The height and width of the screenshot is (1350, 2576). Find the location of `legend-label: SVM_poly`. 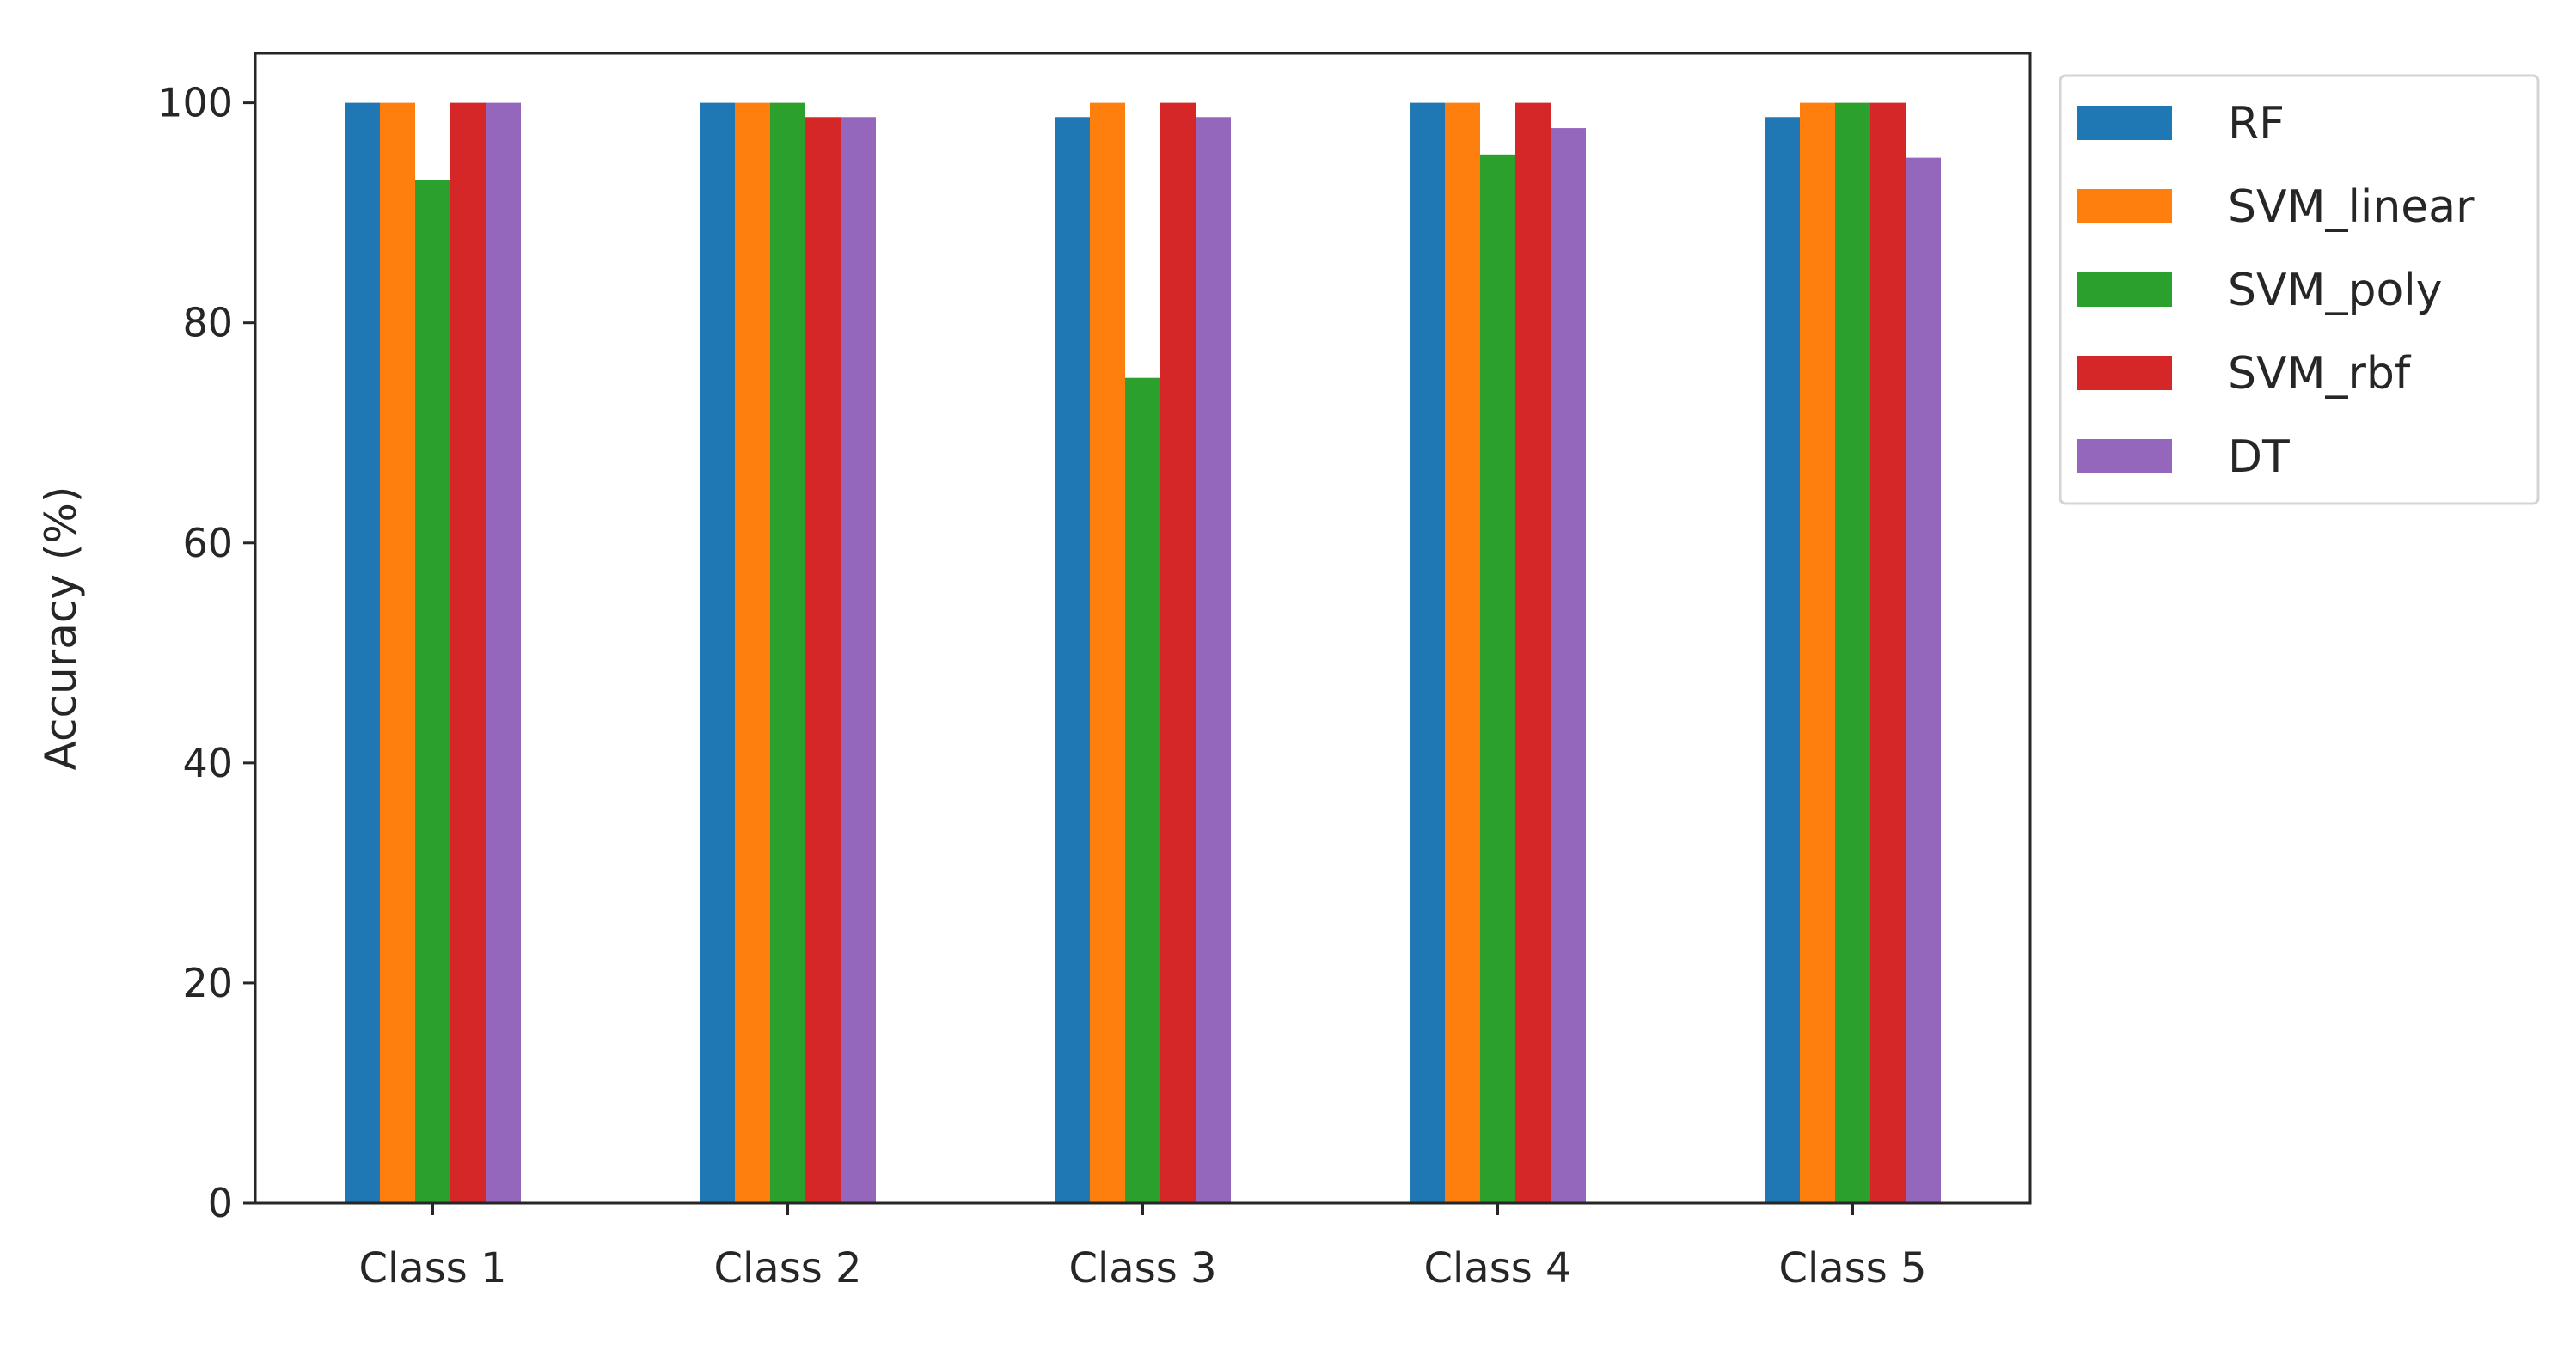

legend-label: SVM_poly is located at coordinates (2335, 290).